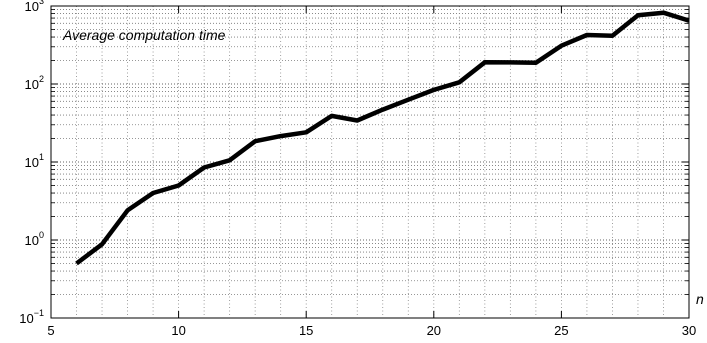 The width and height of the screenshot is (707, 343). Describe the element at coordinates (561, 330) in the screenshot. I see `x-tick-label: 25` at that location.